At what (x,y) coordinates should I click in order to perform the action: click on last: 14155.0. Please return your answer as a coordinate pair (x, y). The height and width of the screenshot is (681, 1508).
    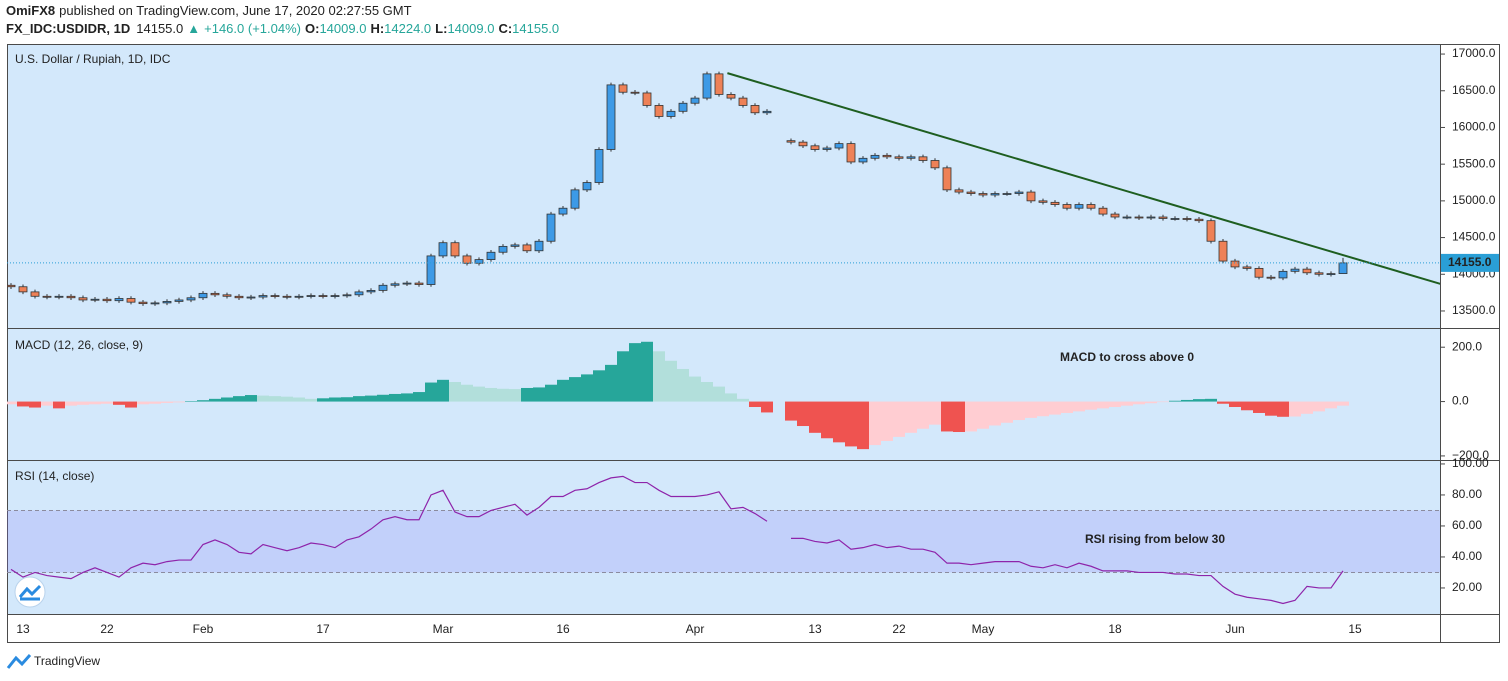
    Looking at the image, I should click on (159, 28).